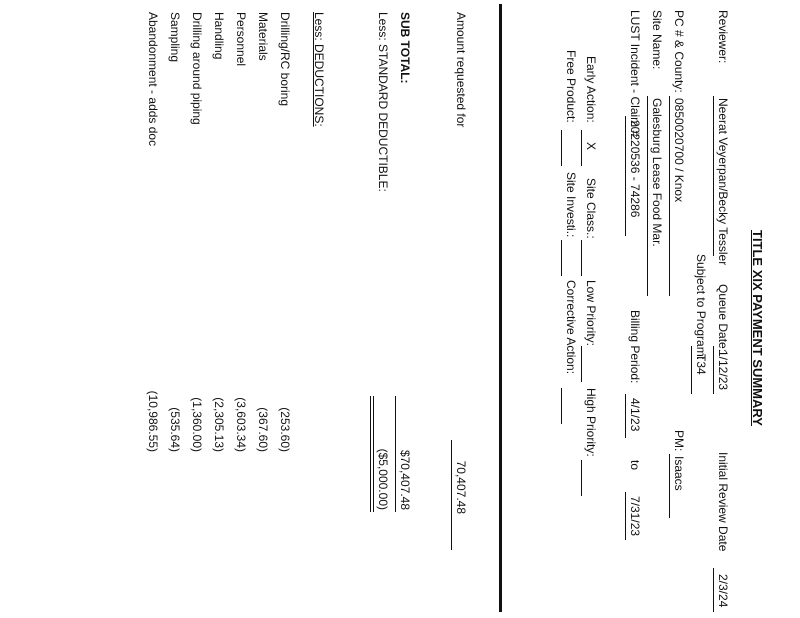 The height and width of the screenshot is (618, 800). What do you see at coordinates (679, 473) in the screenshot?
I see `pm-value: Isaacs` at bounding box center [679, 473].